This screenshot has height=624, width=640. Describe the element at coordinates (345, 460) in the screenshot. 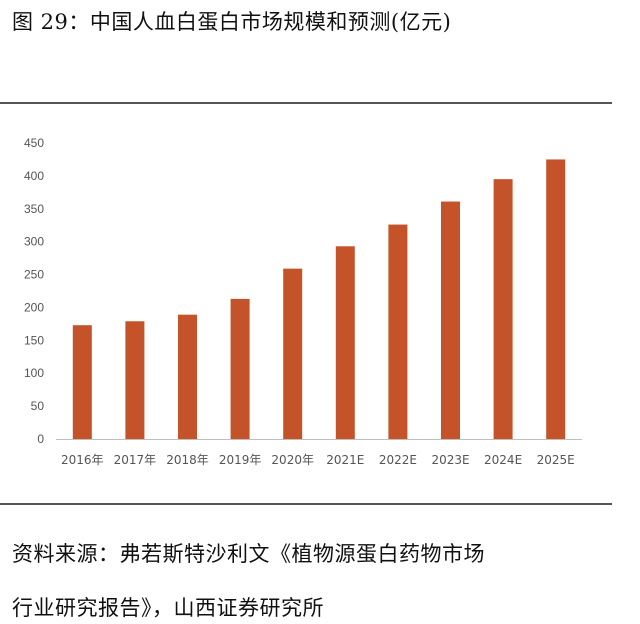

I see `x-tick-label: 2021E` at that location.